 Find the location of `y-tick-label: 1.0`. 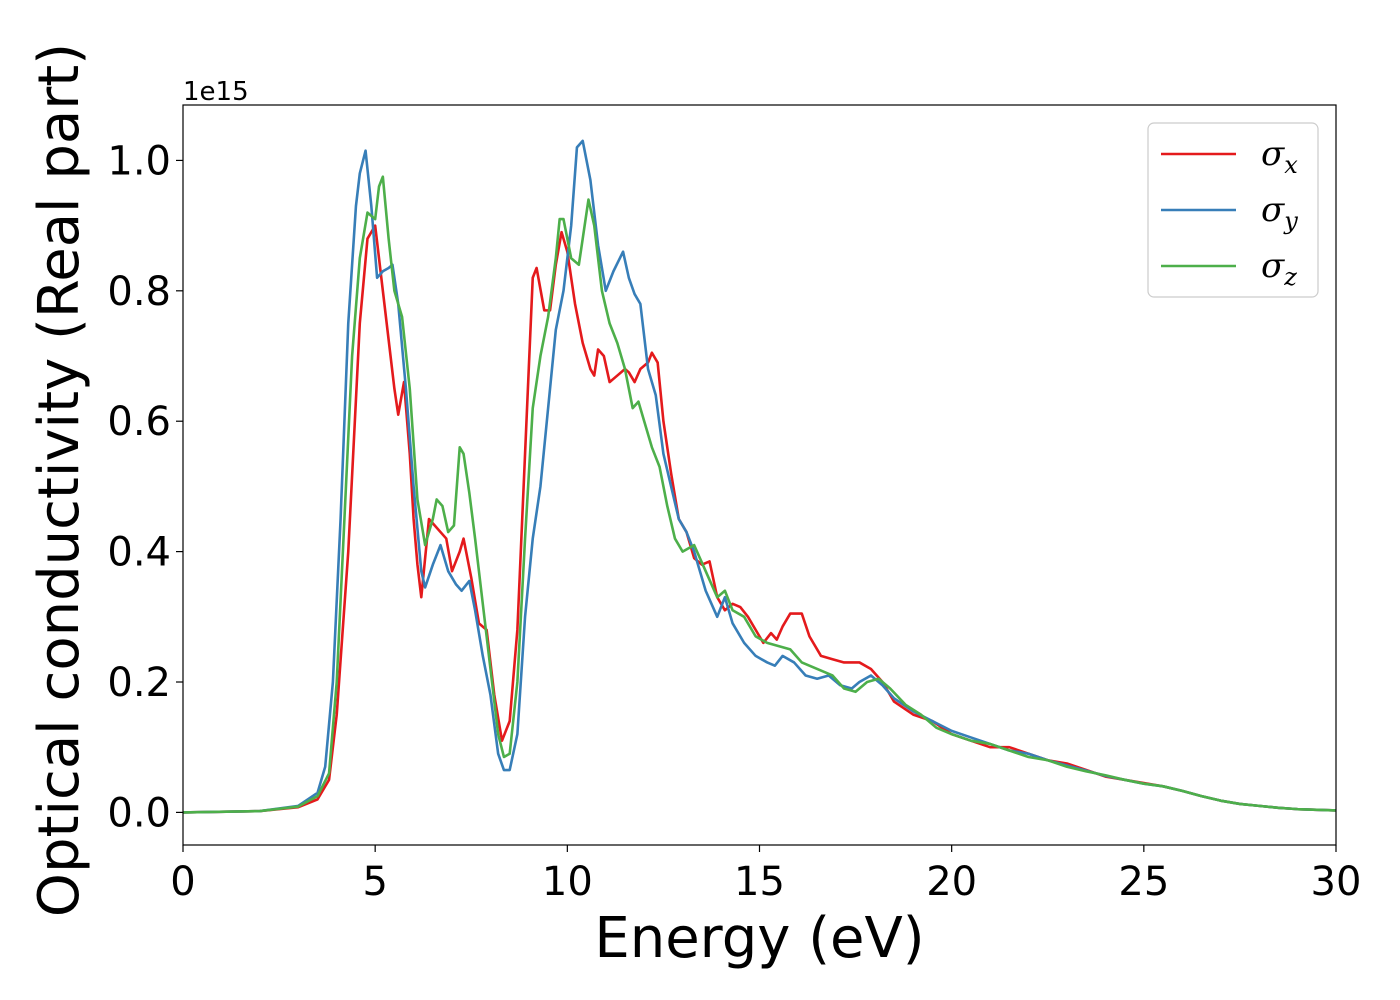

y-tick-label: 1.0 is located at coordinates (139, 161).